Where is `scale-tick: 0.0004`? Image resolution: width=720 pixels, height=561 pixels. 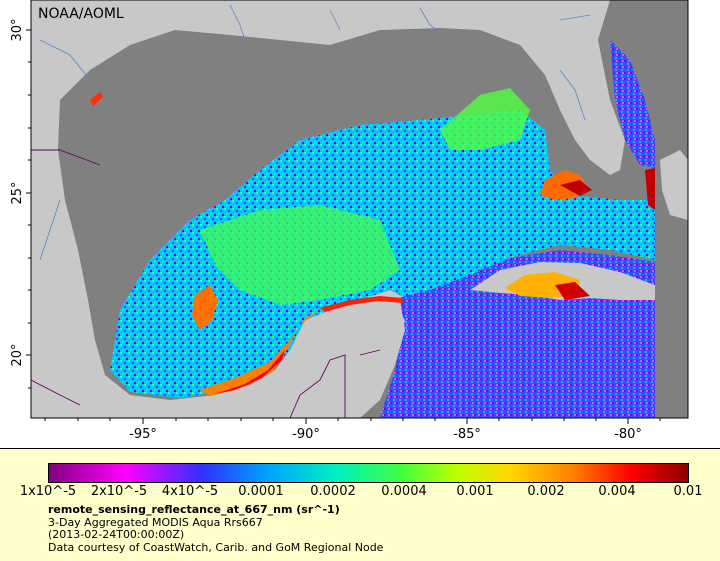 scale-tick: 0.0004 is located at coordinates (404, 491).